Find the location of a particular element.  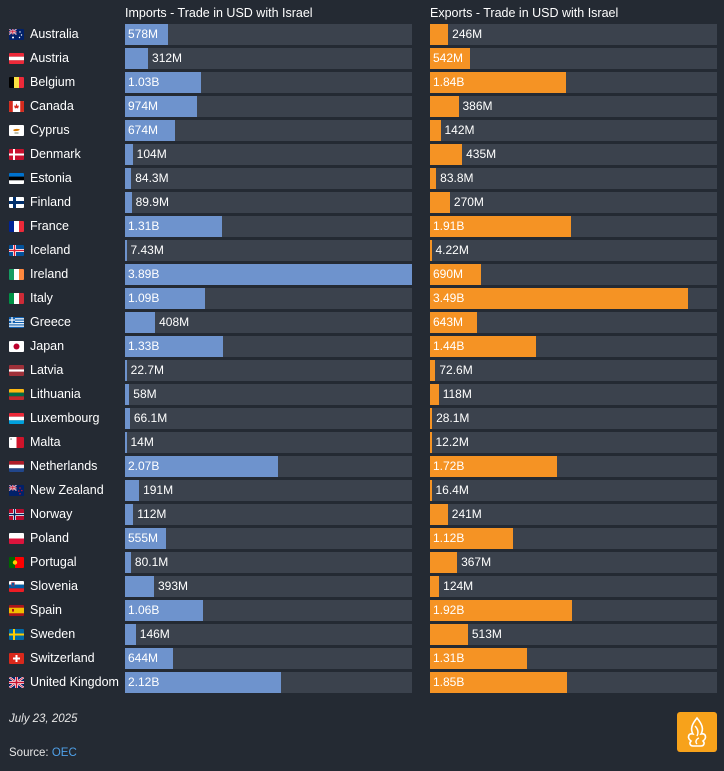

country-label: Belgium is located at coordinates (53, 82).